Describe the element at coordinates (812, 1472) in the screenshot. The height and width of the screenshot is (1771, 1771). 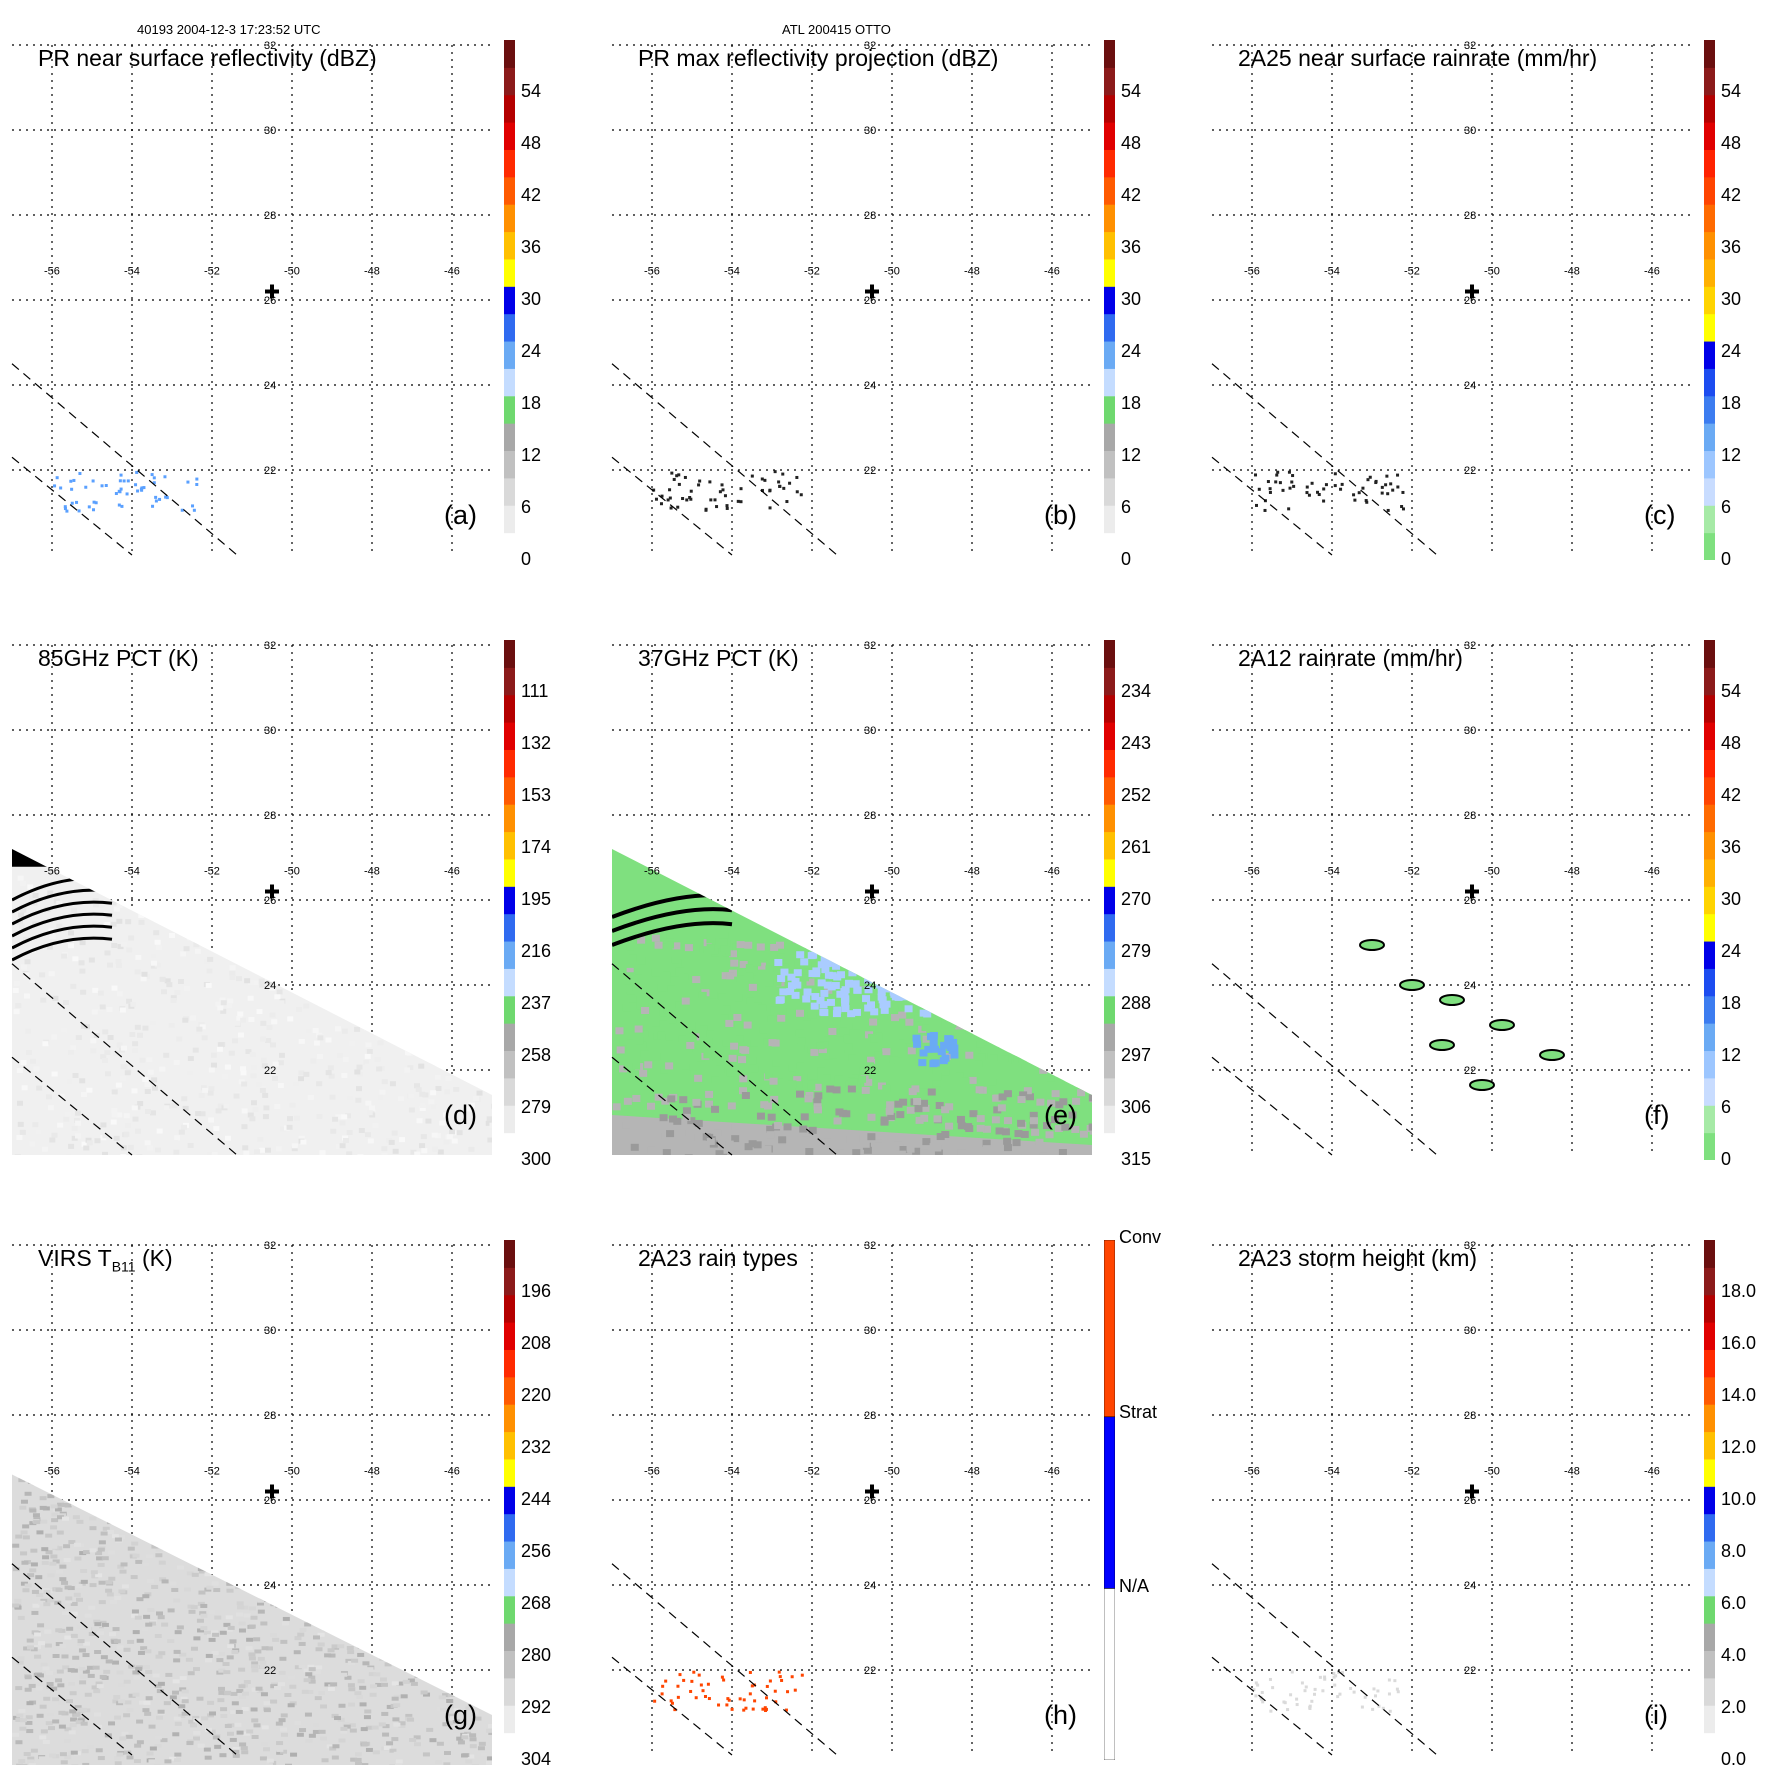
I see `lon-tick-label: -52` at that location.